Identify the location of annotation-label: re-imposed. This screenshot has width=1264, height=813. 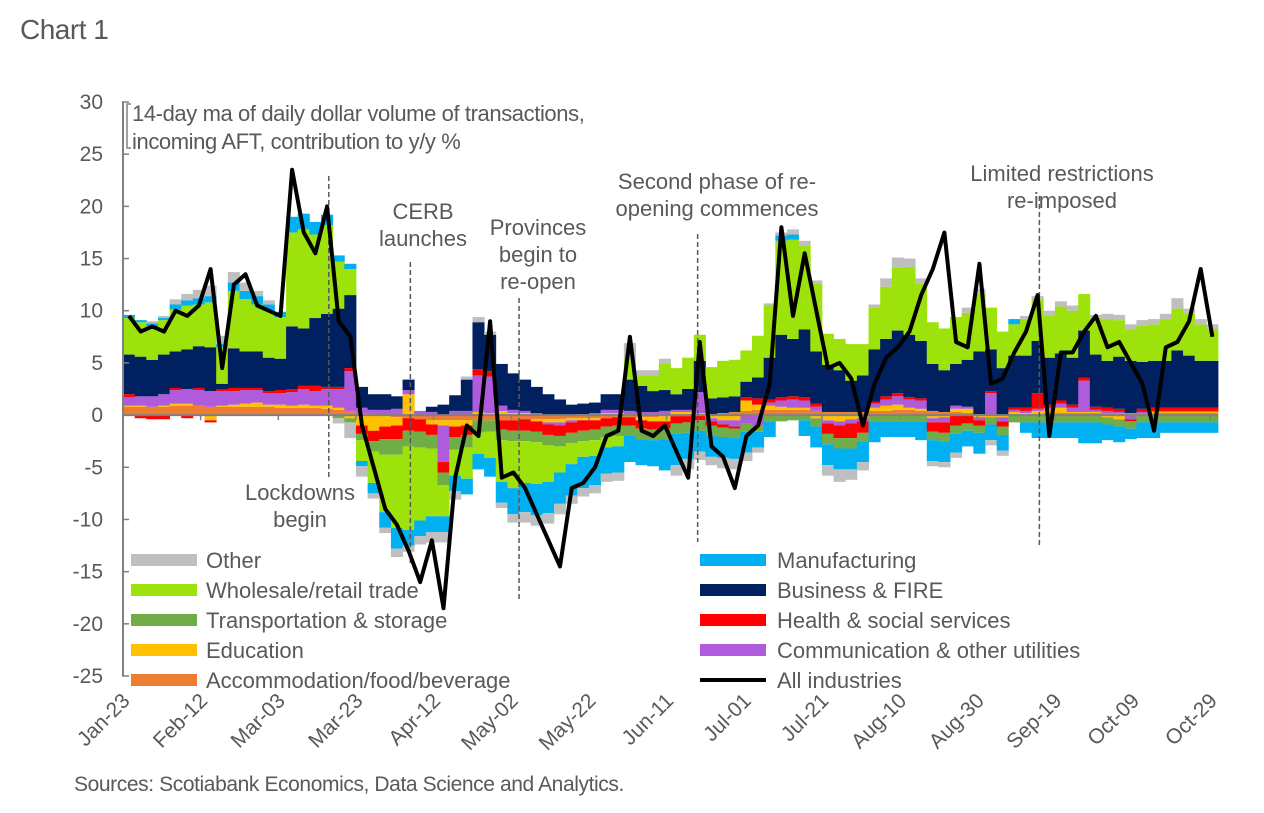
(1062, 200).